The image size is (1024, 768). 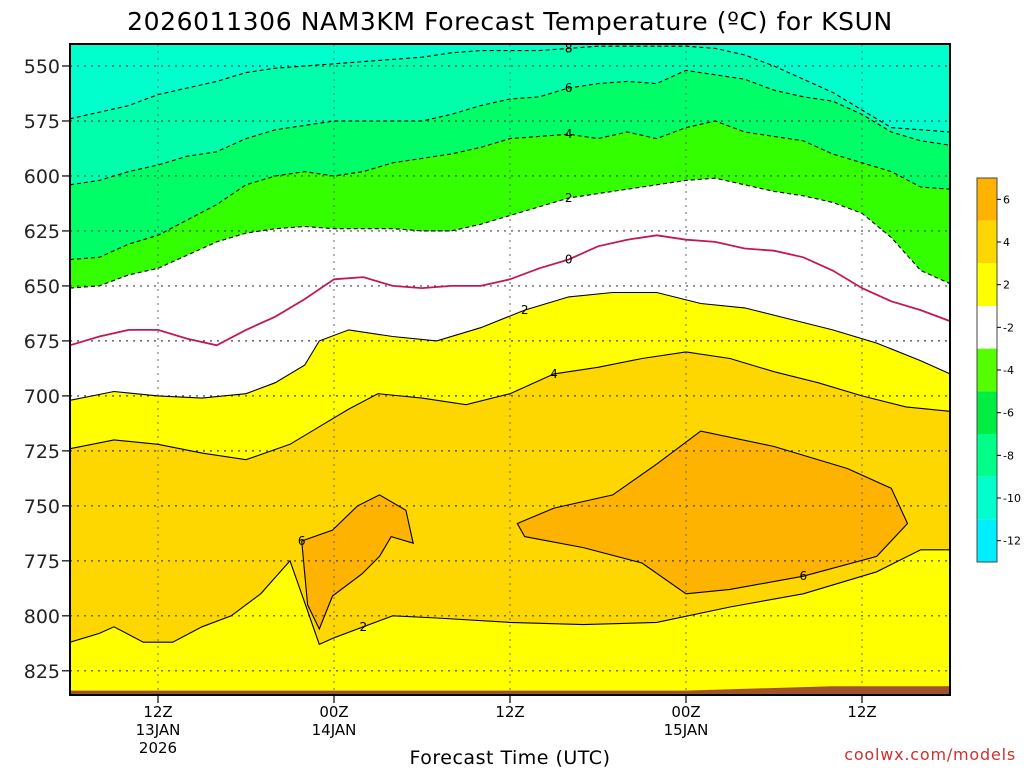 What do you see at coordinates (569, 48) in the screenshot?
I see `contour-label: 8` at bounding box center [569, 48].